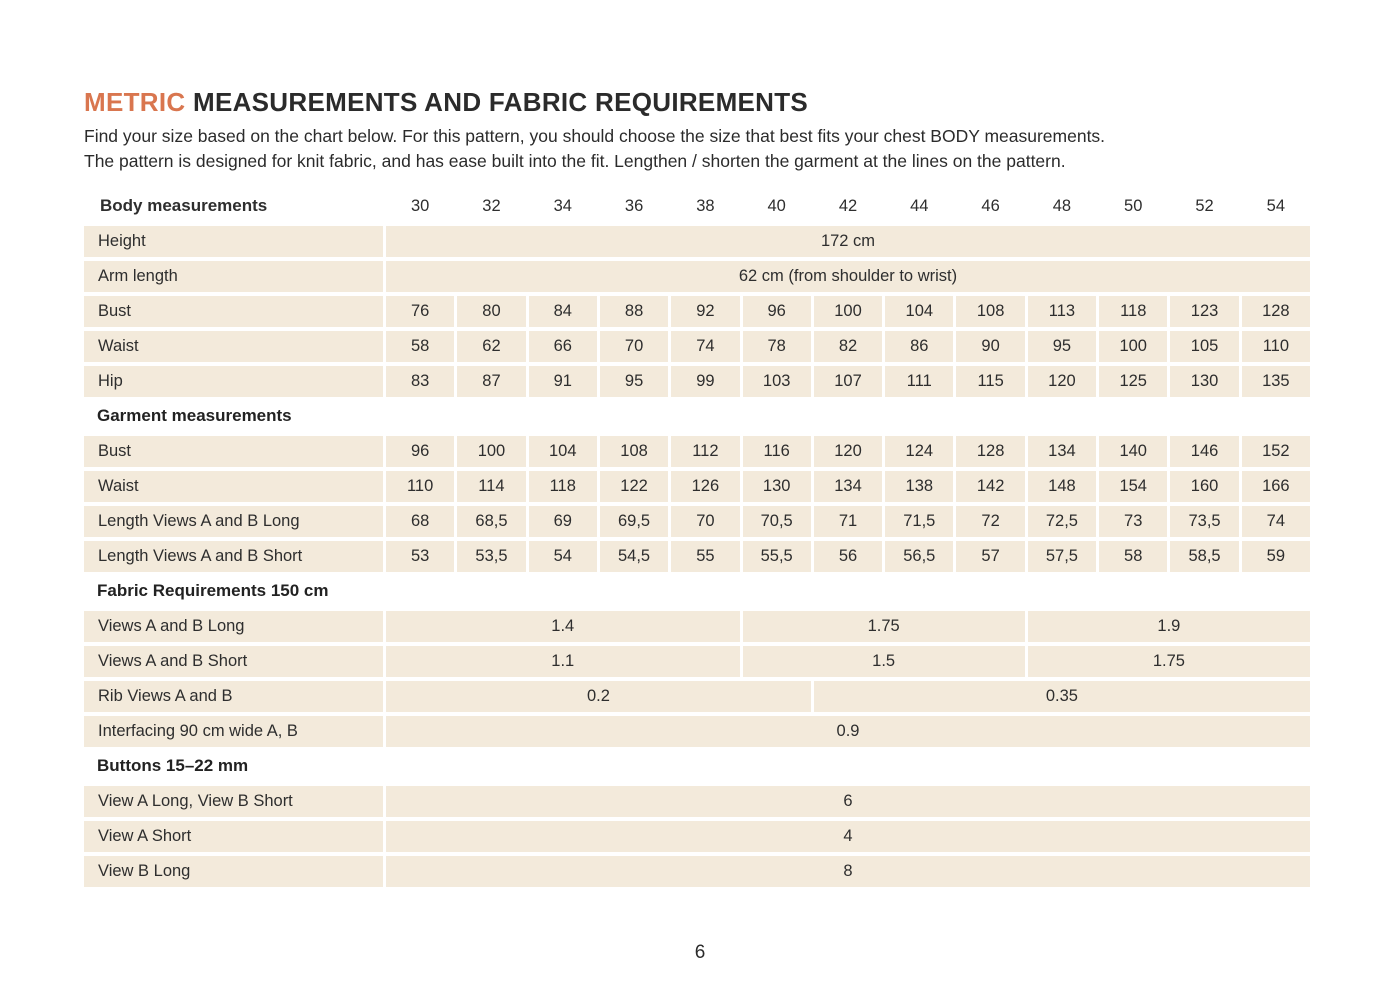  What do you see at coordinates (776, 311) in the screenshot?
I see `value-cell: 96` at bounding box center [776, 311].